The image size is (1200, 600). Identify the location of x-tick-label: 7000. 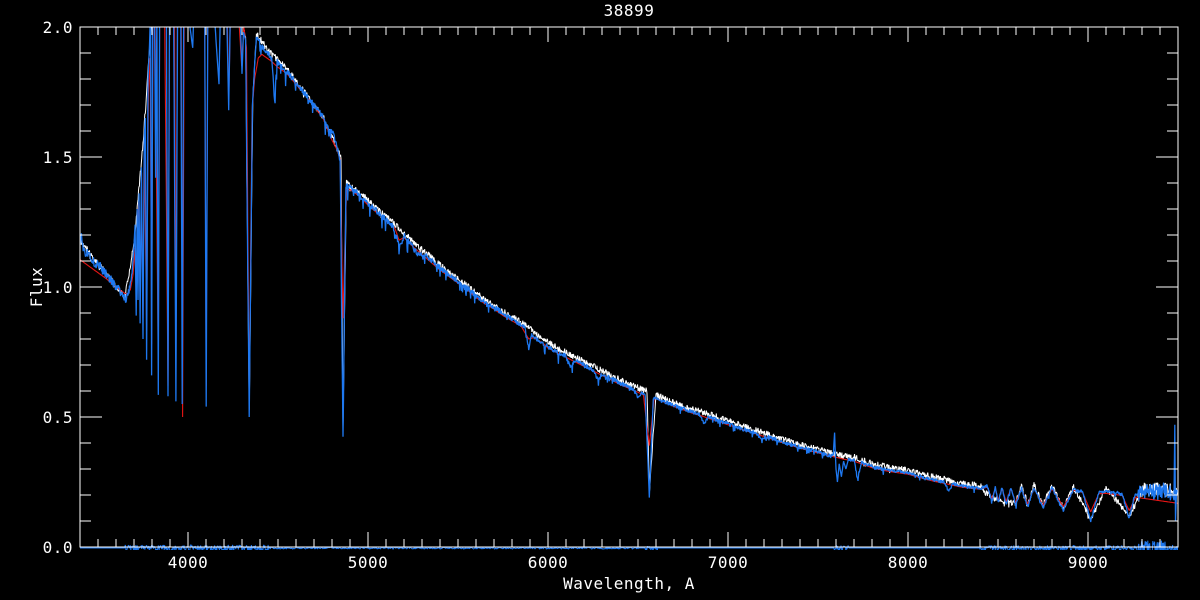
(728, 562).